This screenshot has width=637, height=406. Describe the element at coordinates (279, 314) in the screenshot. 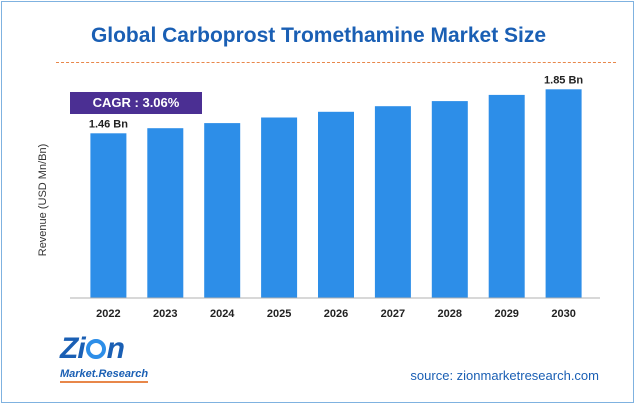

I see `x-tick-2025: 2025` at that location.